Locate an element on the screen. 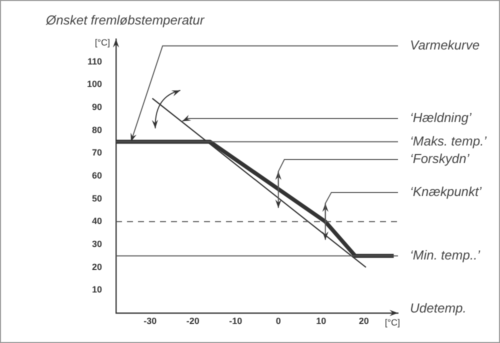  x-axis-title: Udetemp. is located at coordinates (438, 308).